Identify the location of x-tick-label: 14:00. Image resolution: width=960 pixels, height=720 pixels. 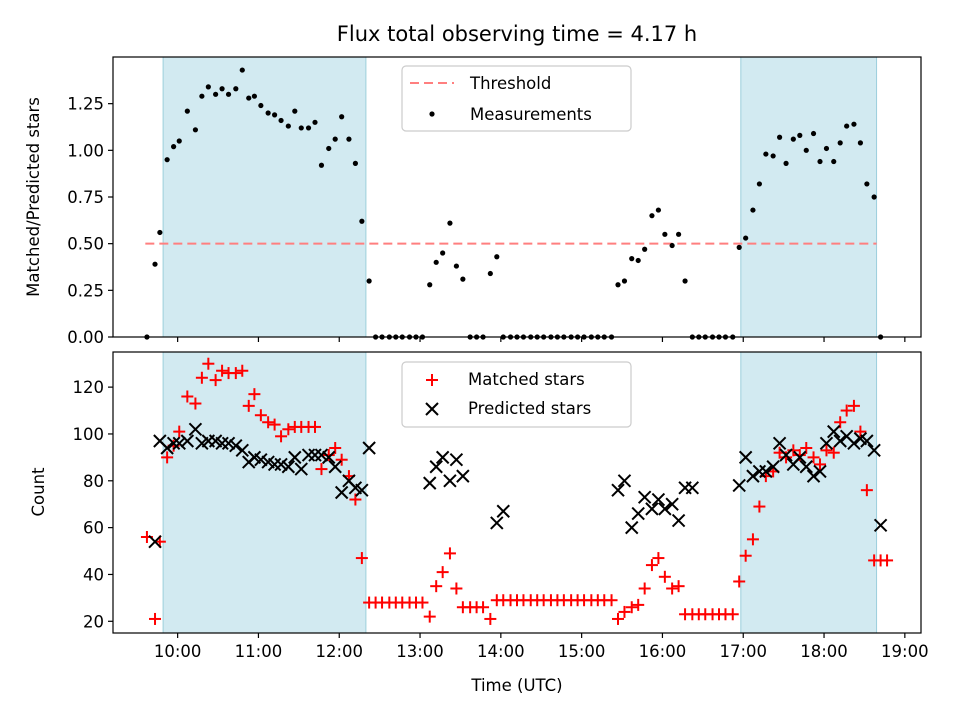
(501, 651).